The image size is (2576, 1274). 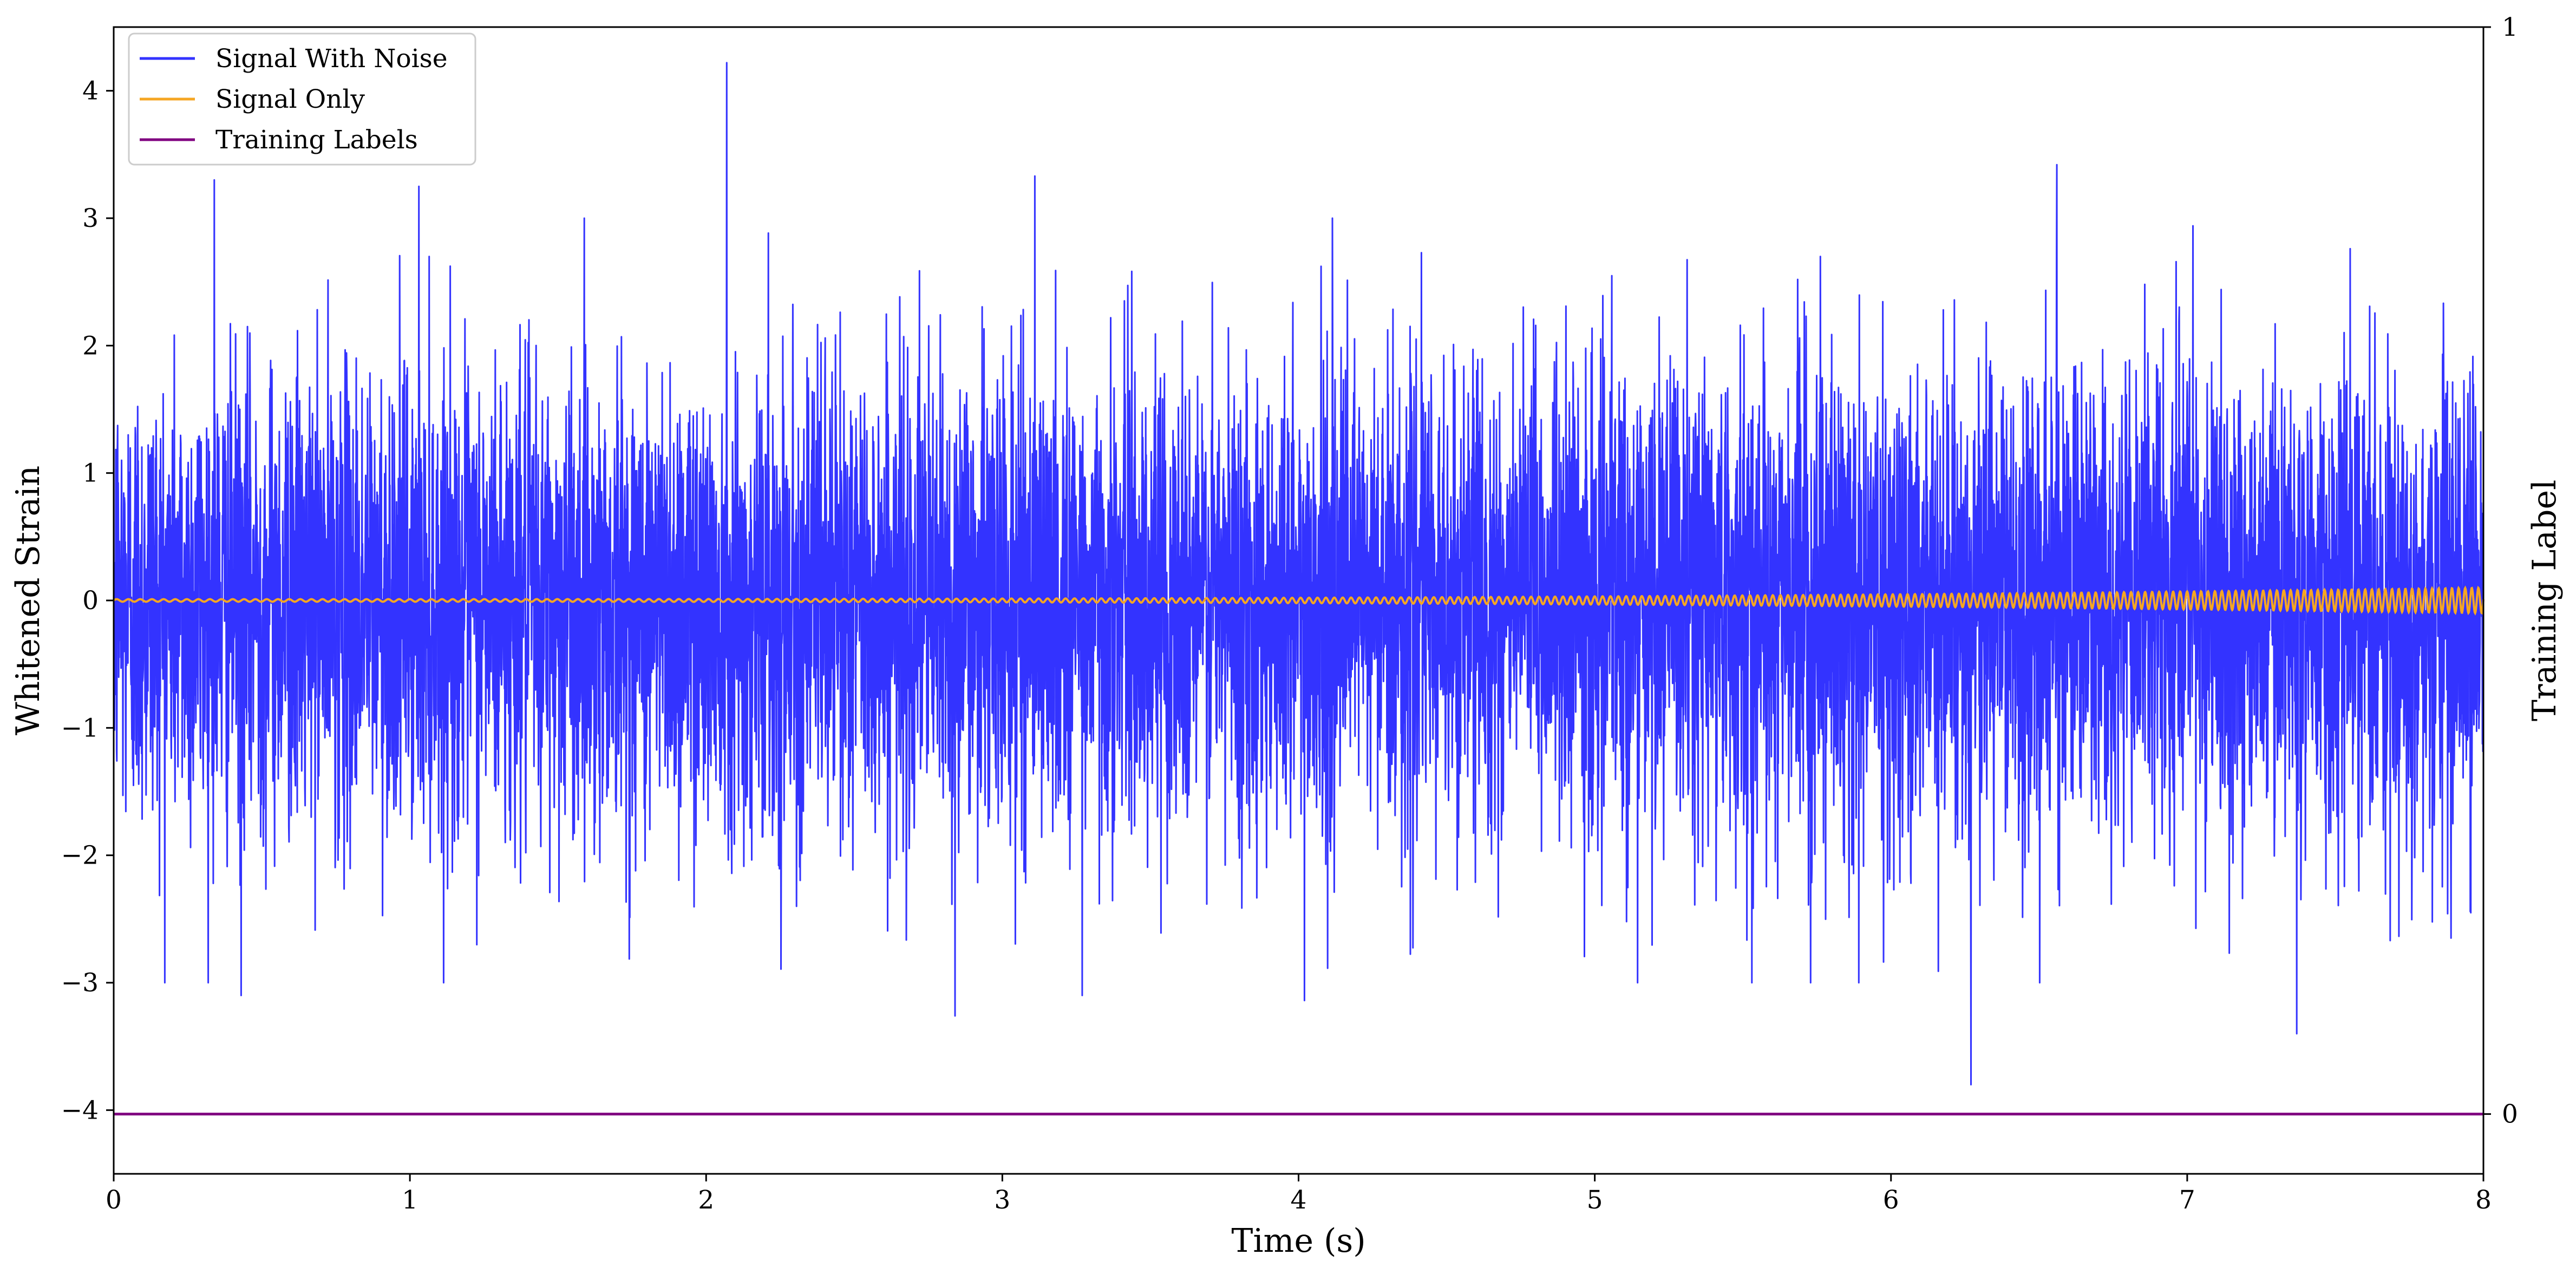 What do you see at coordinates (1595, 1200) in the screenshot?
I see `x-tick-label: 5` at bounding box center [1595, 1200].